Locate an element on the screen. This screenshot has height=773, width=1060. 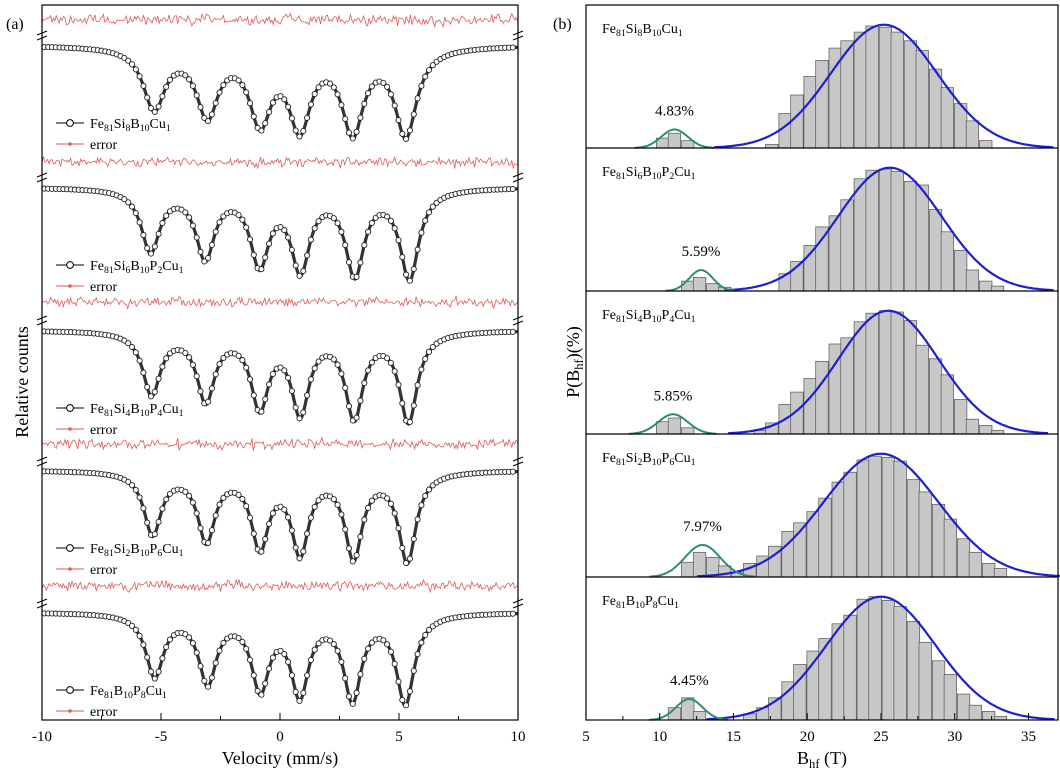
minor-component-percent: 5.85% is located at coordinates (673, 396).